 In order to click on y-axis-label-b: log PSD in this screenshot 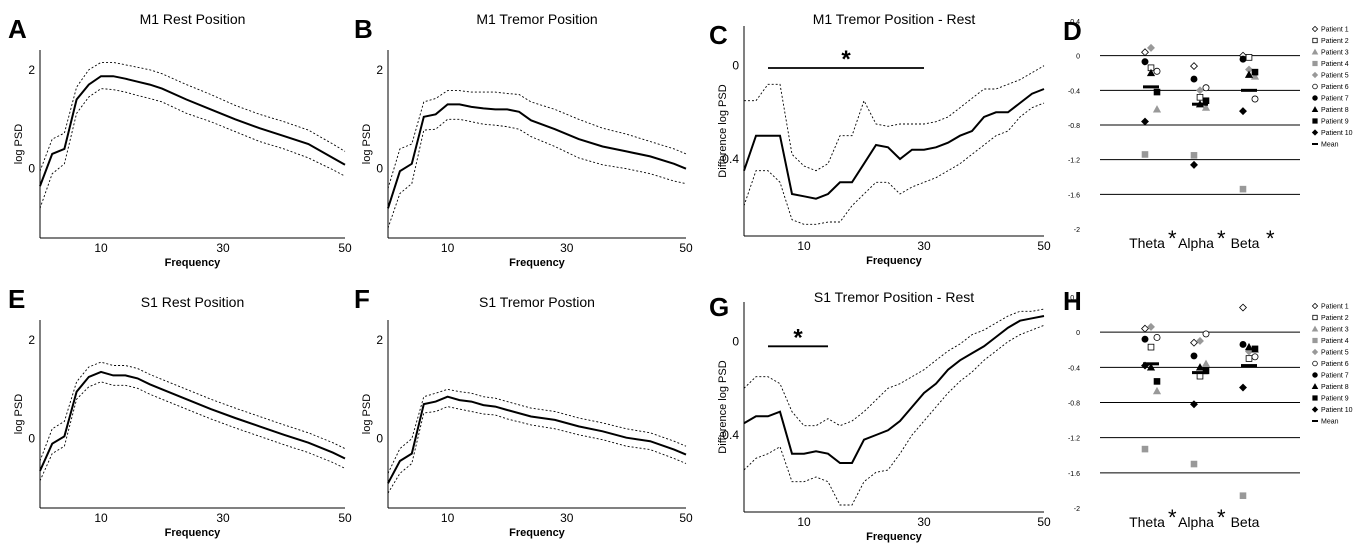, I will do `click(367, 144)`.